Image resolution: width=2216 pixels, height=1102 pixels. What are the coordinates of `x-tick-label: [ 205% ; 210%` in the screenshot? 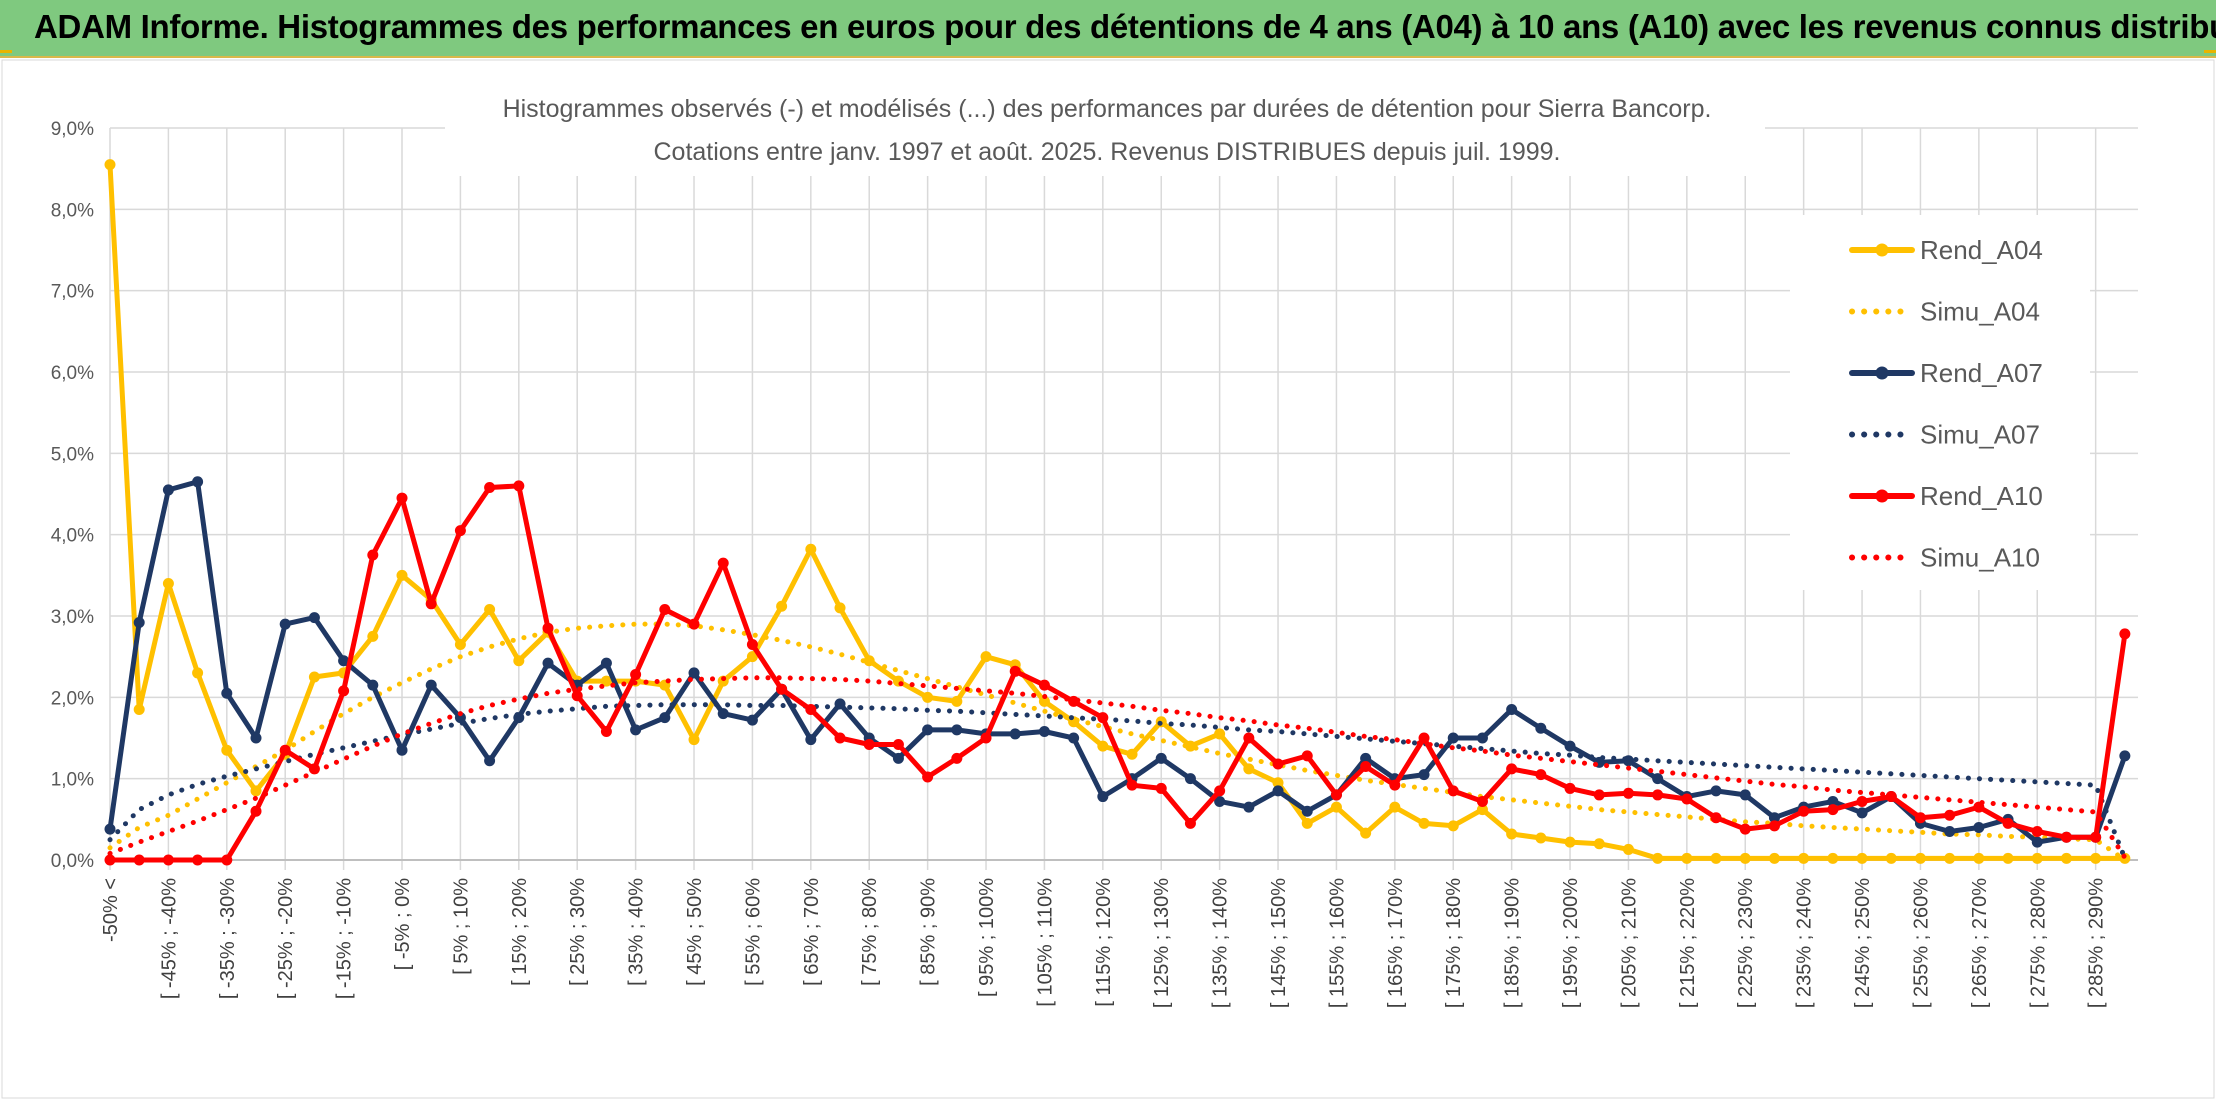 It's located at (1629, 943).